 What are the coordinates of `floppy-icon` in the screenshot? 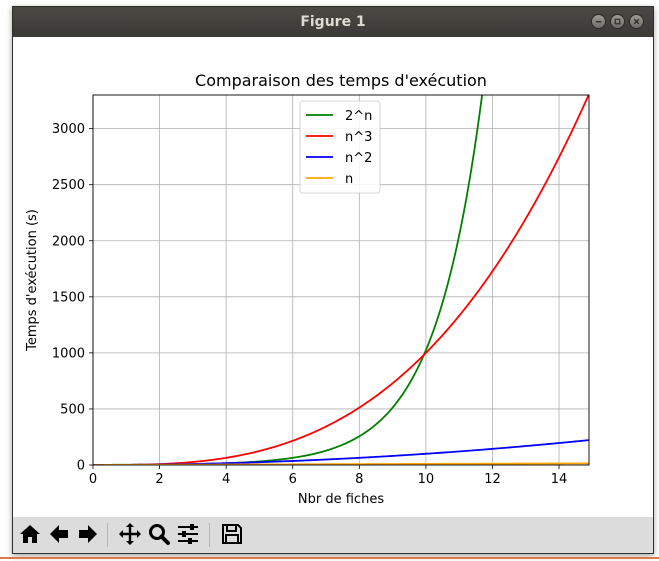 It's located at (232, 534).